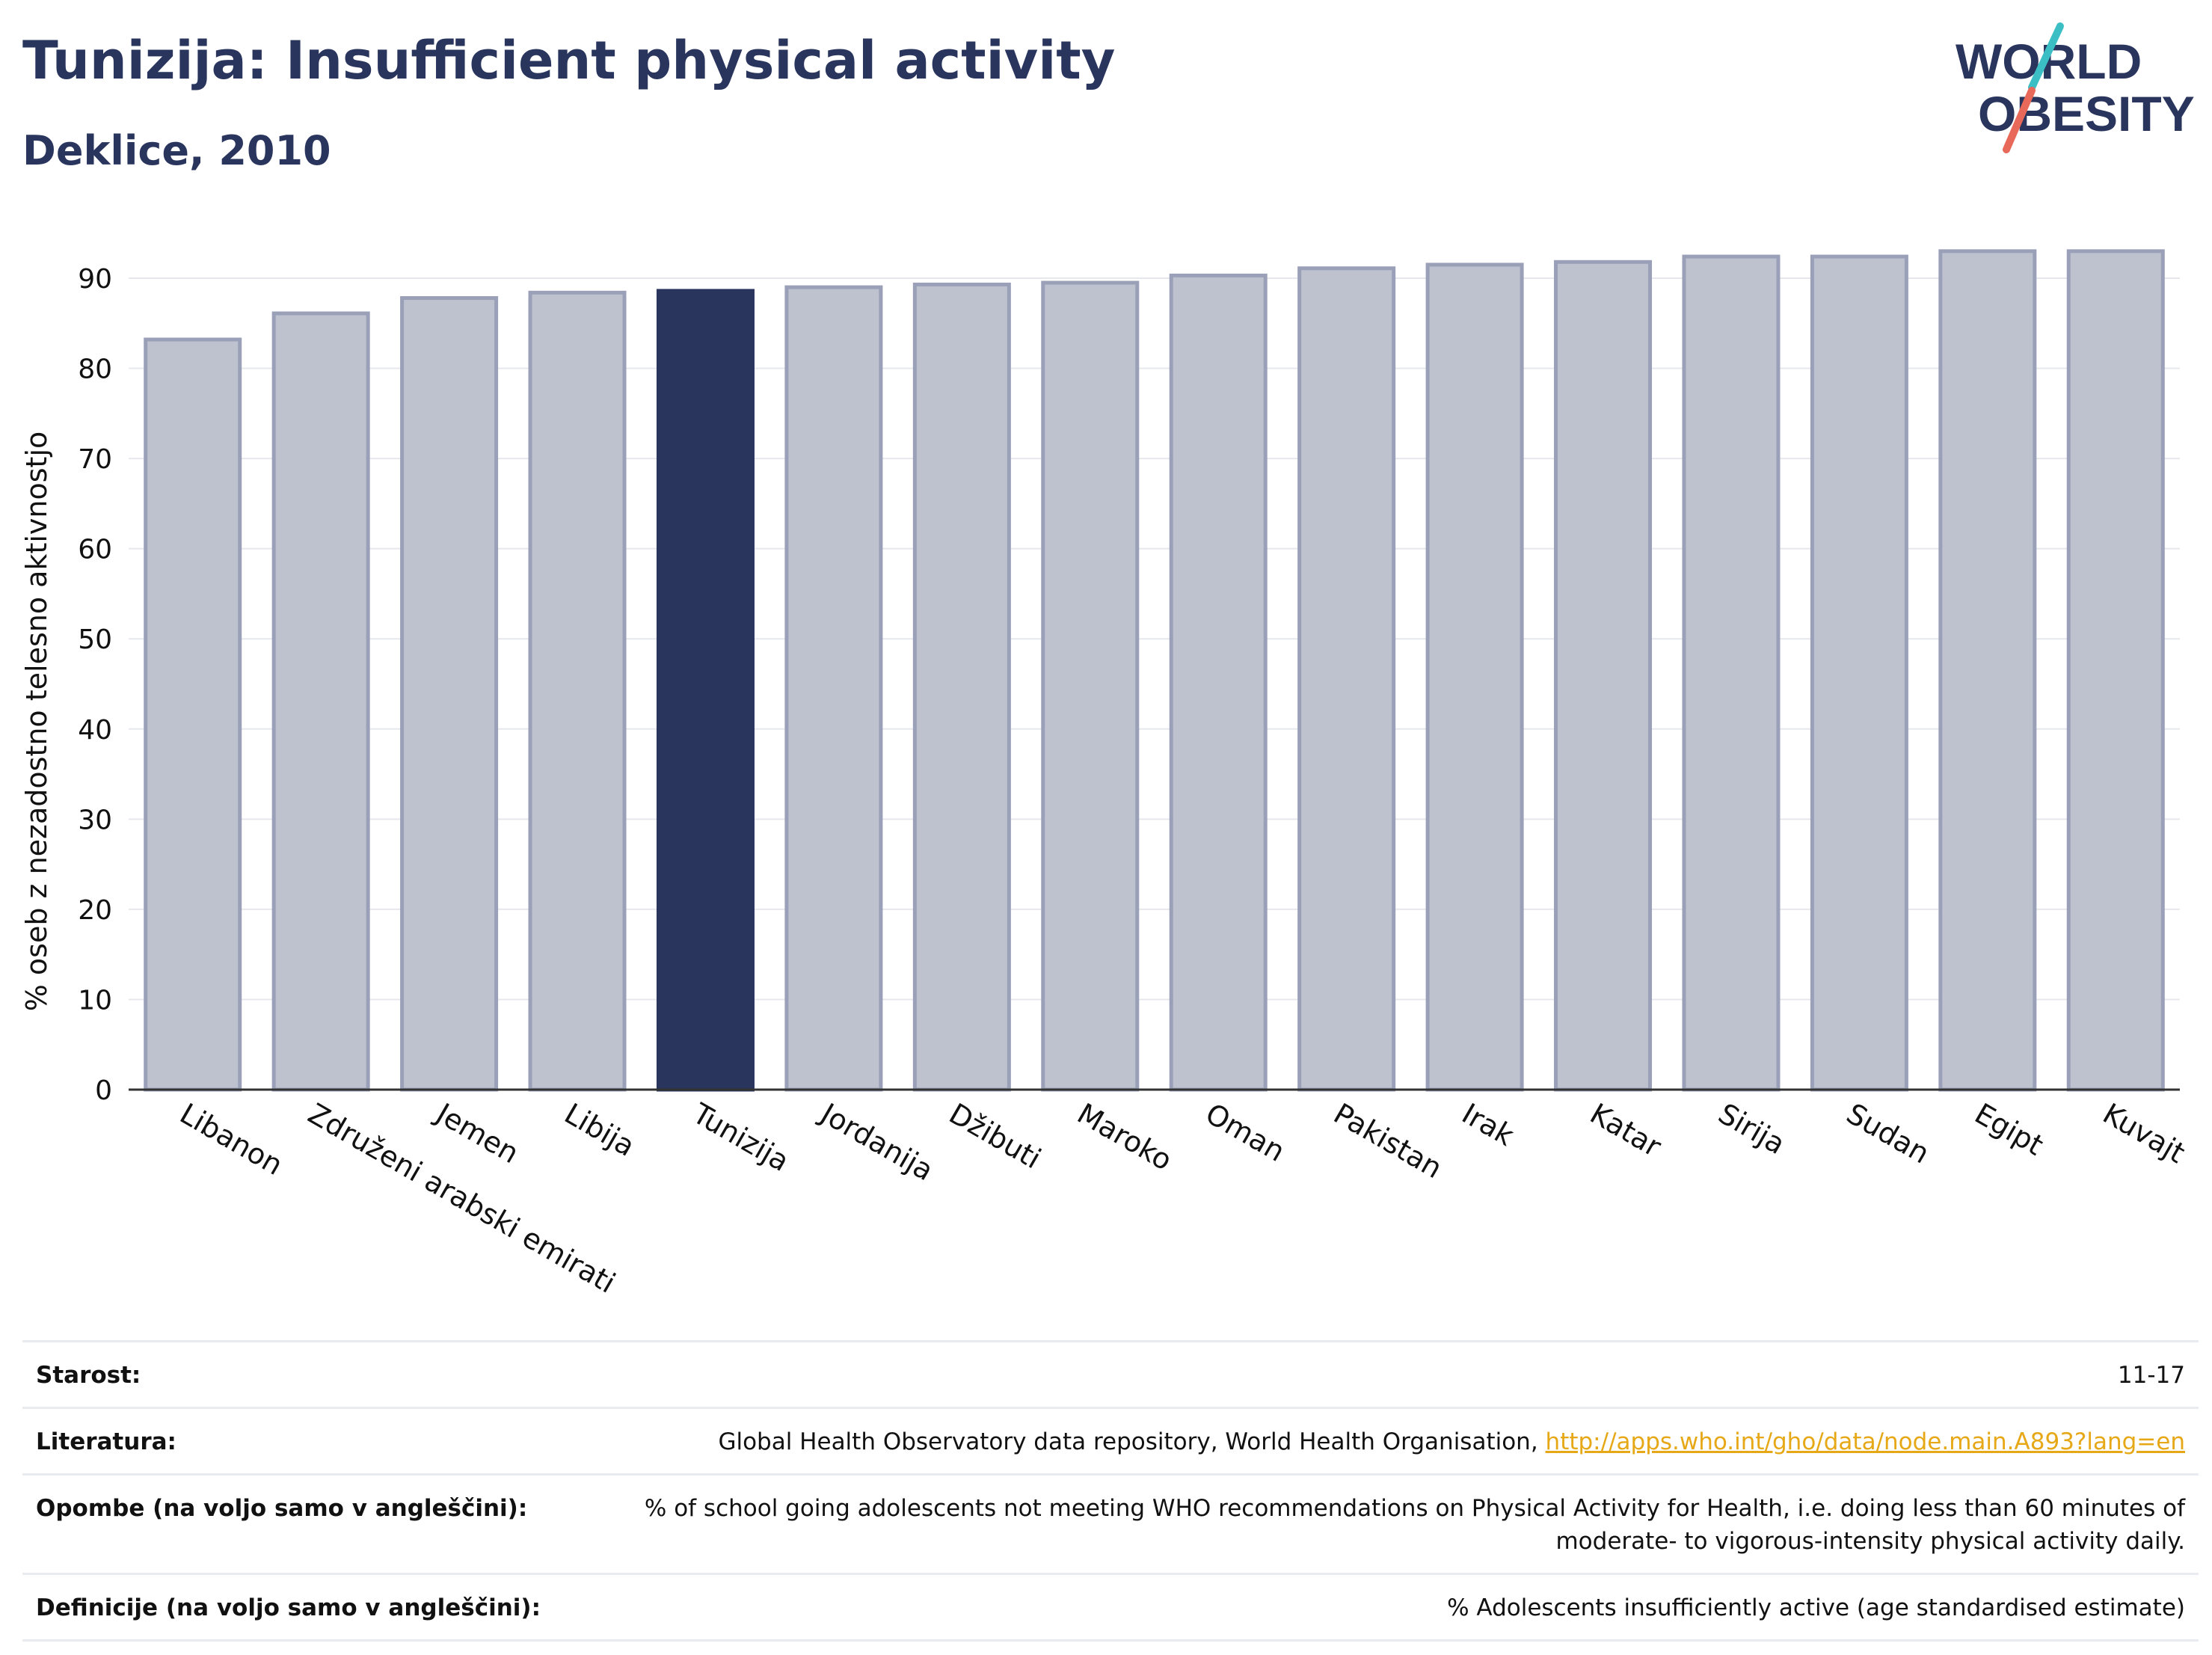  What do you see at coordinates (2020, 120) in the screenshot?
I see `logo-slash-coral` at bounding box center [2020, 120].